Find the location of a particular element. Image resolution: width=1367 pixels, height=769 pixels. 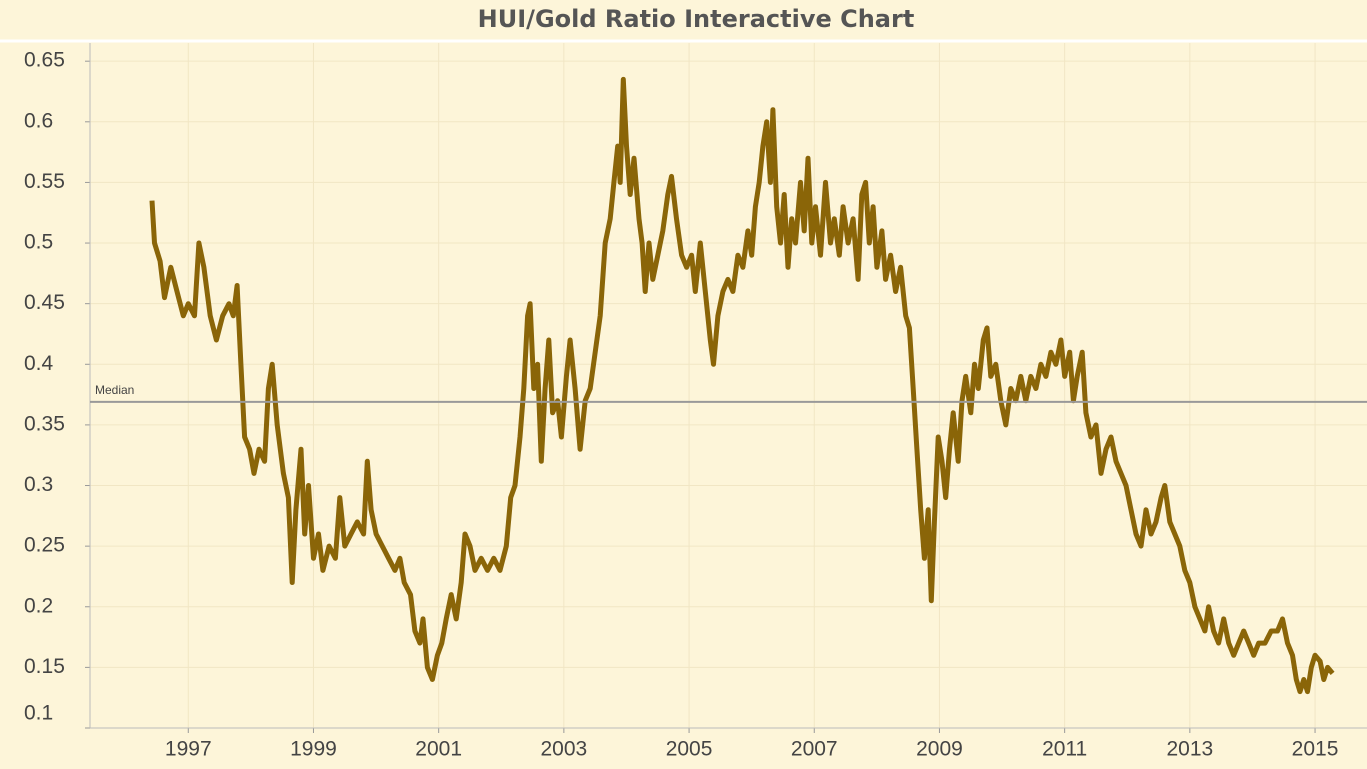

x-tick-label: 1999 is located at coordinates (313, 749).